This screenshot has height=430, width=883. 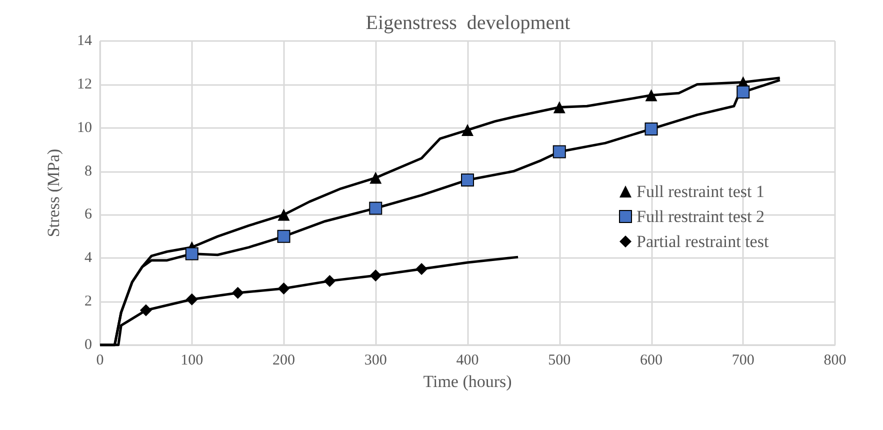 I want to click on y-tick-label: 10, so click(x=84, y=128).